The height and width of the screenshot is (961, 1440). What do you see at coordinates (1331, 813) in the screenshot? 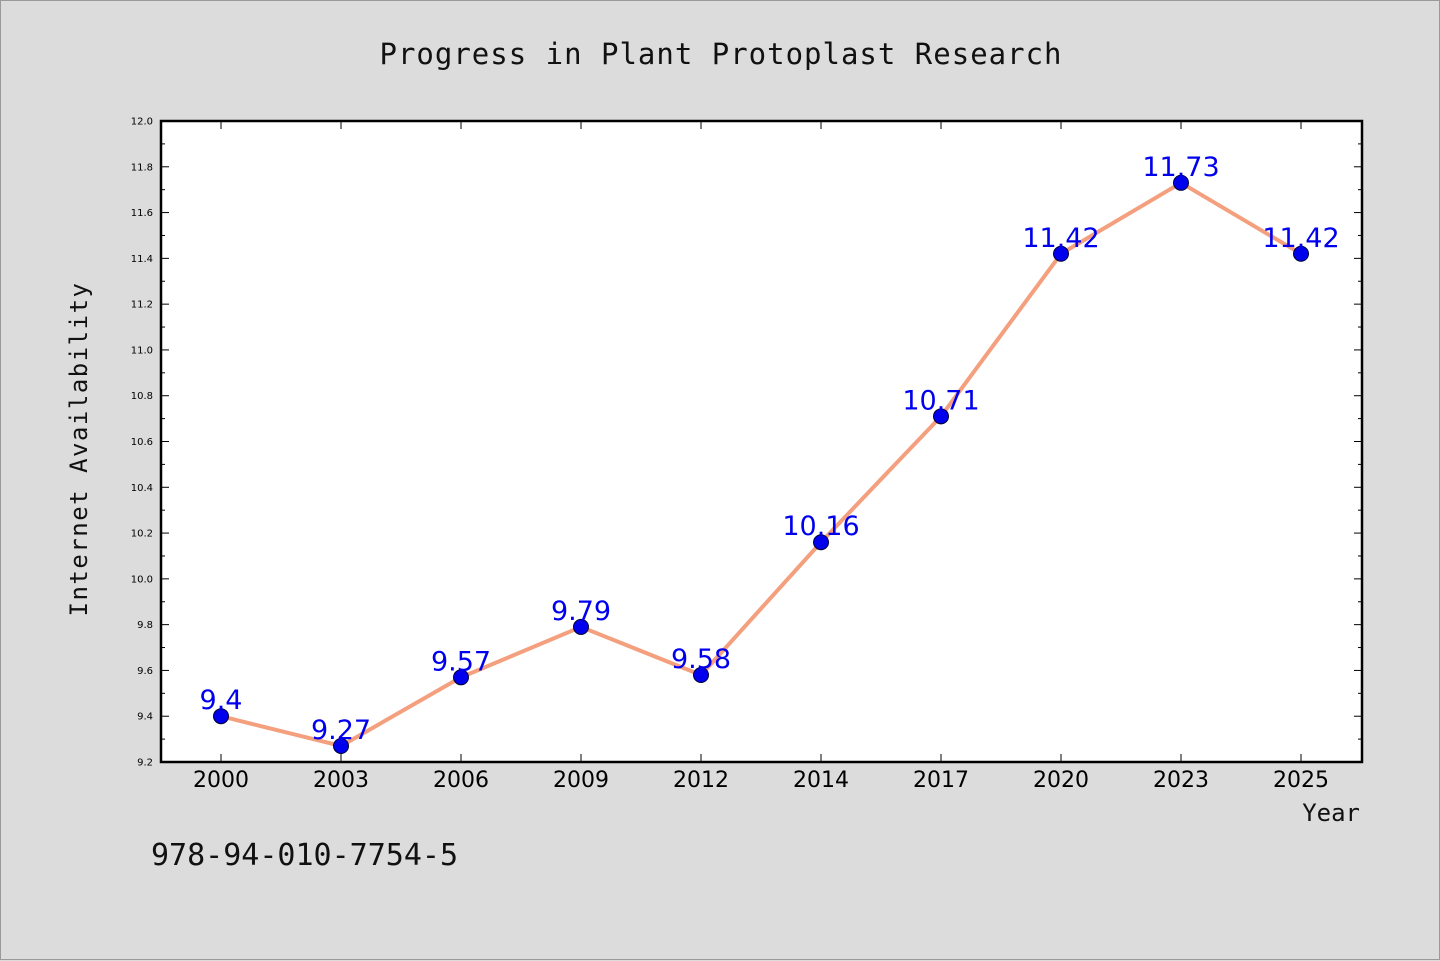
I see `x-axis-label: Year` at bounding box center [1331, 813].